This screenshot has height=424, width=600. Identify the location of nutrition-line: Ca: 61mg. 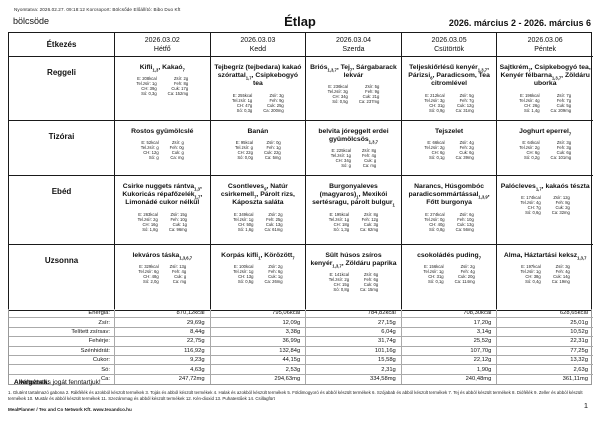
(273, 229).